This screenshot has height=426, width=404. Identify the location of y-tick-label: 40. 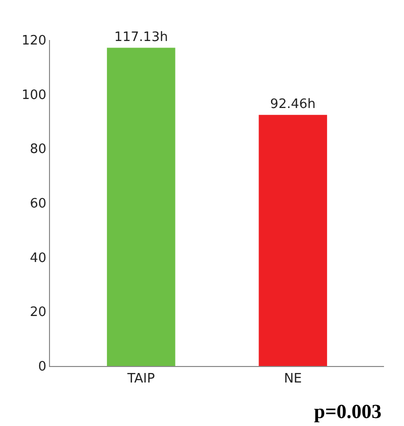
(38, 258).